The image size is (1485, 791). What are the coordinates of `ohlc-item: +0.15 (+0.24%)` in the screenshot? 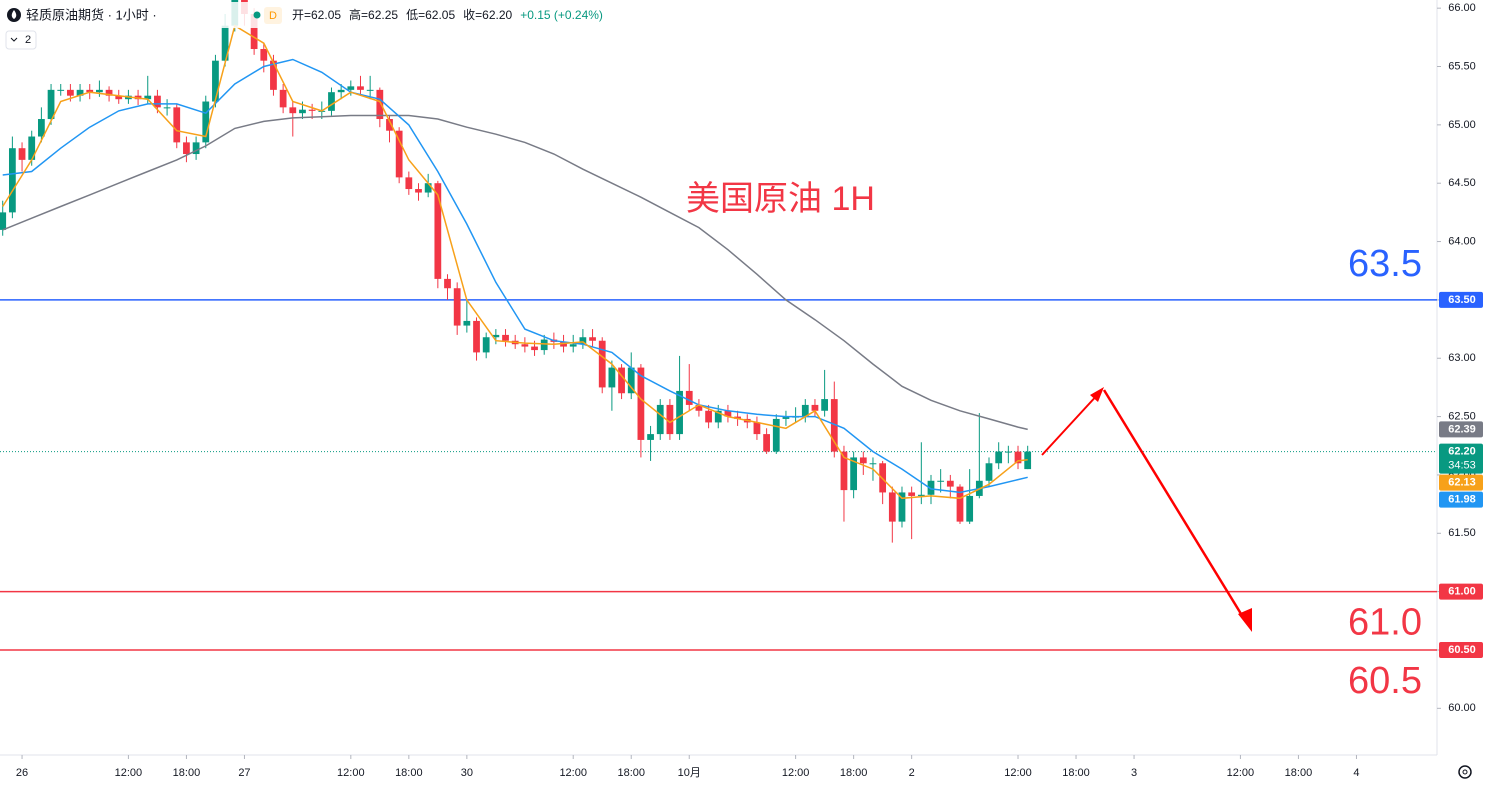 It's located at (561, 15).